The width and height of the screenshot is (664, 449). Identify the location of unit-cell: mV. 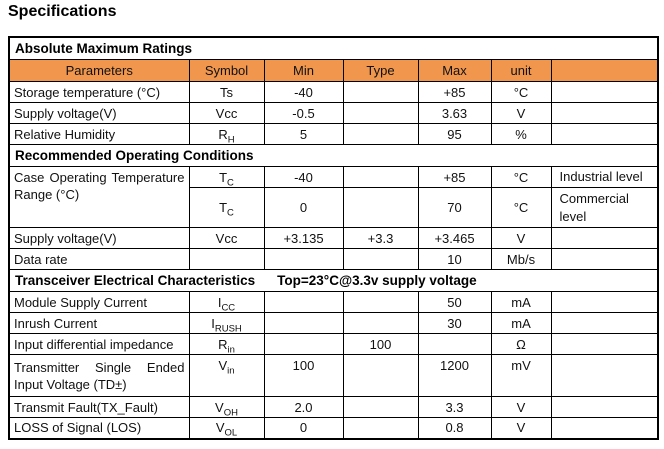
(521, 375).